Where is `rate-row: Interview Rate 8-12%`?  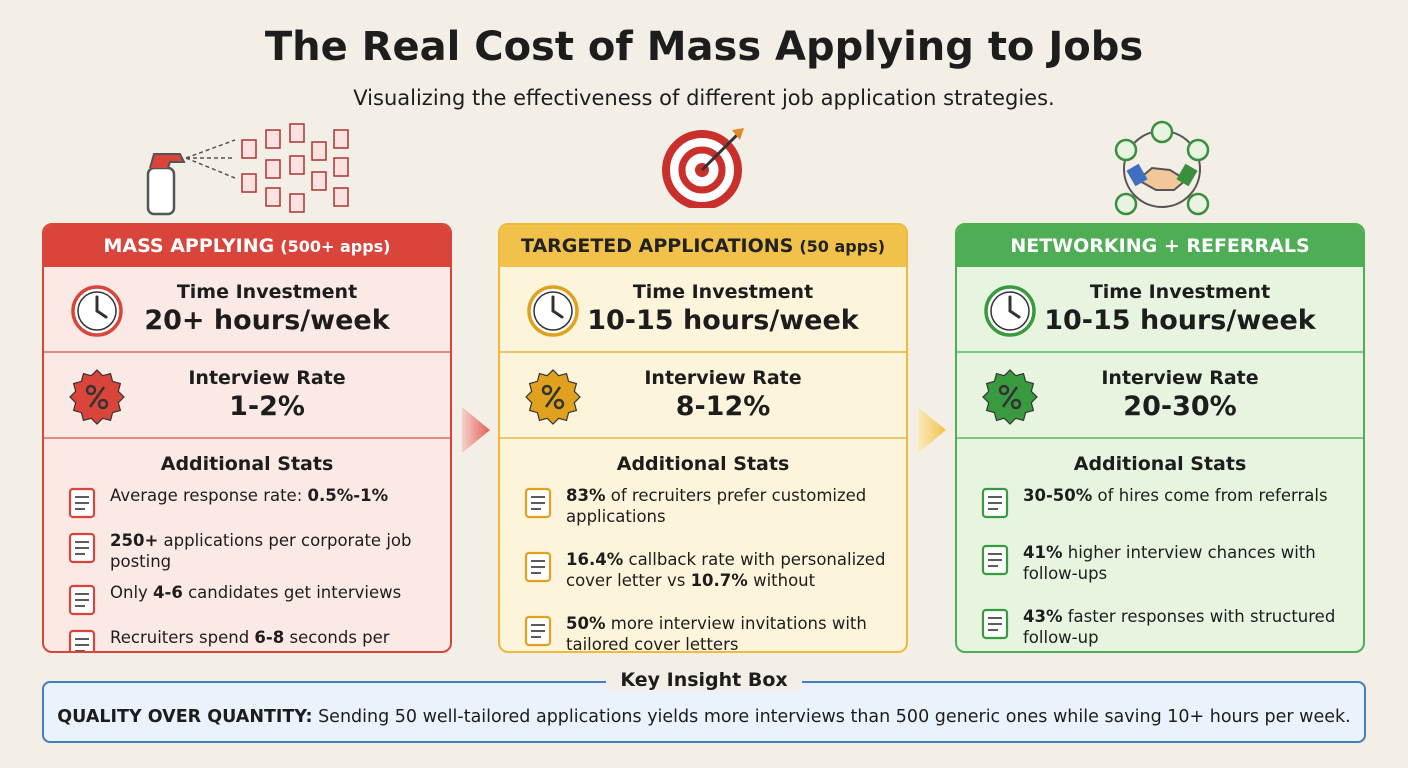
rate-row: Interview Rate 8-12% is located at coordinates (703, 396).